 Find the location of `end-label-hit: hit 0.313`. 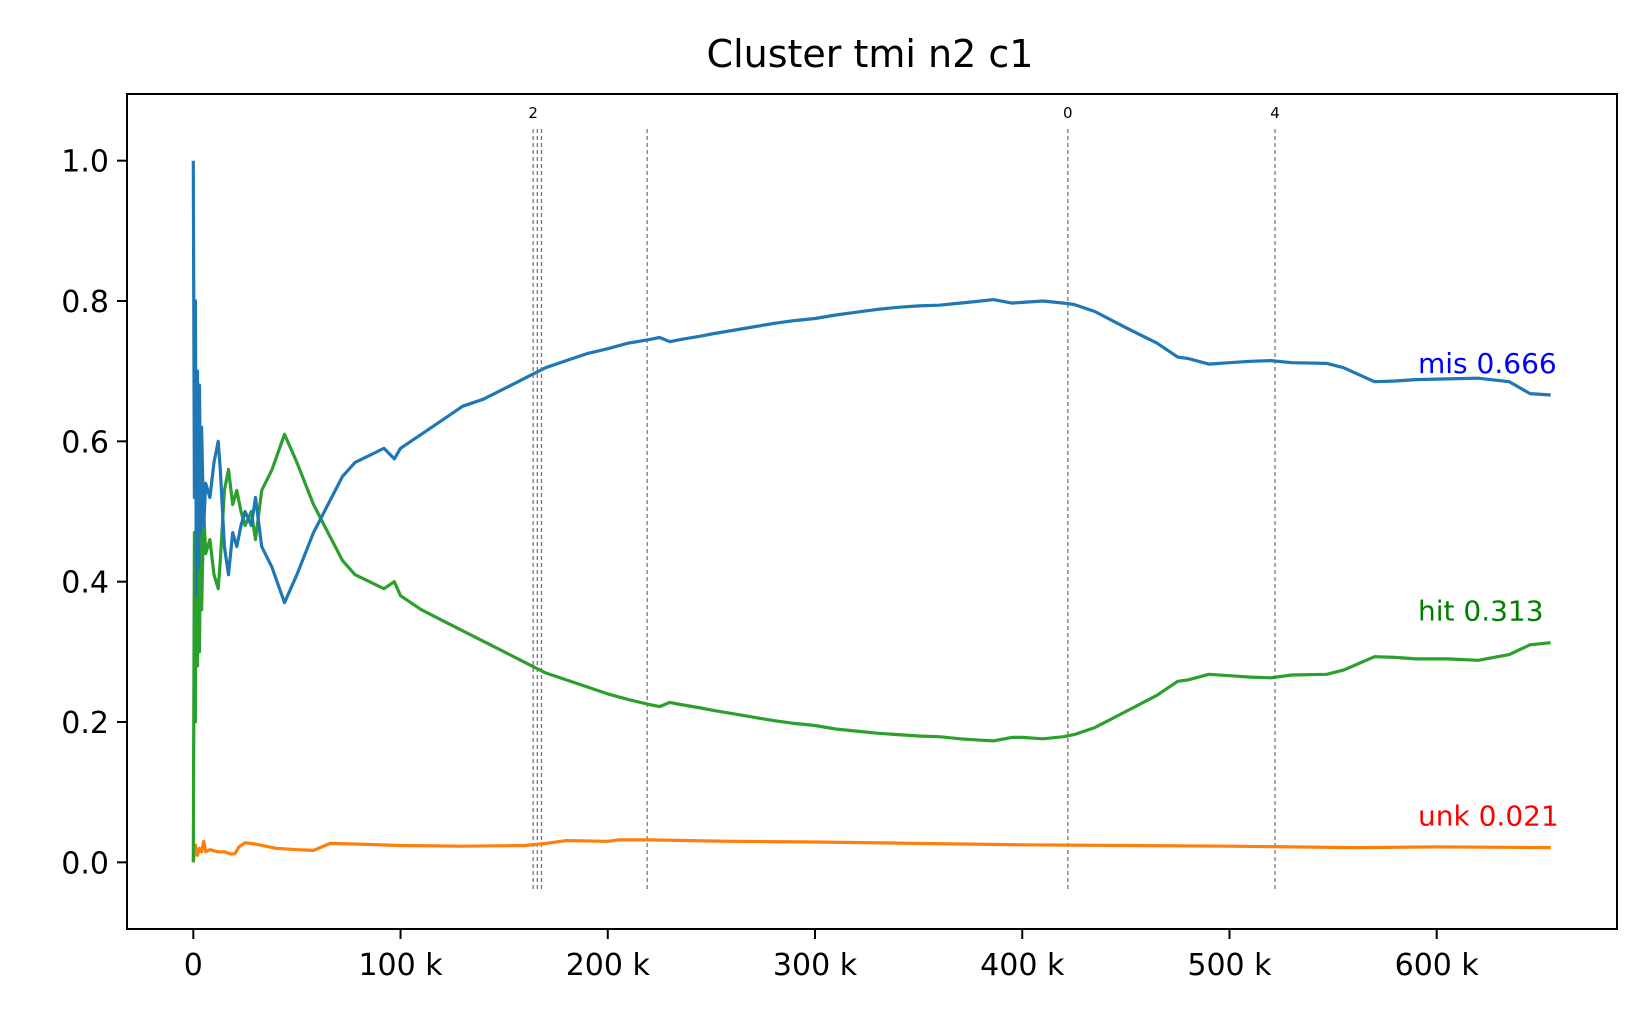

end-label-hit: hit 0.313 is located at coordinates (1481, 611).